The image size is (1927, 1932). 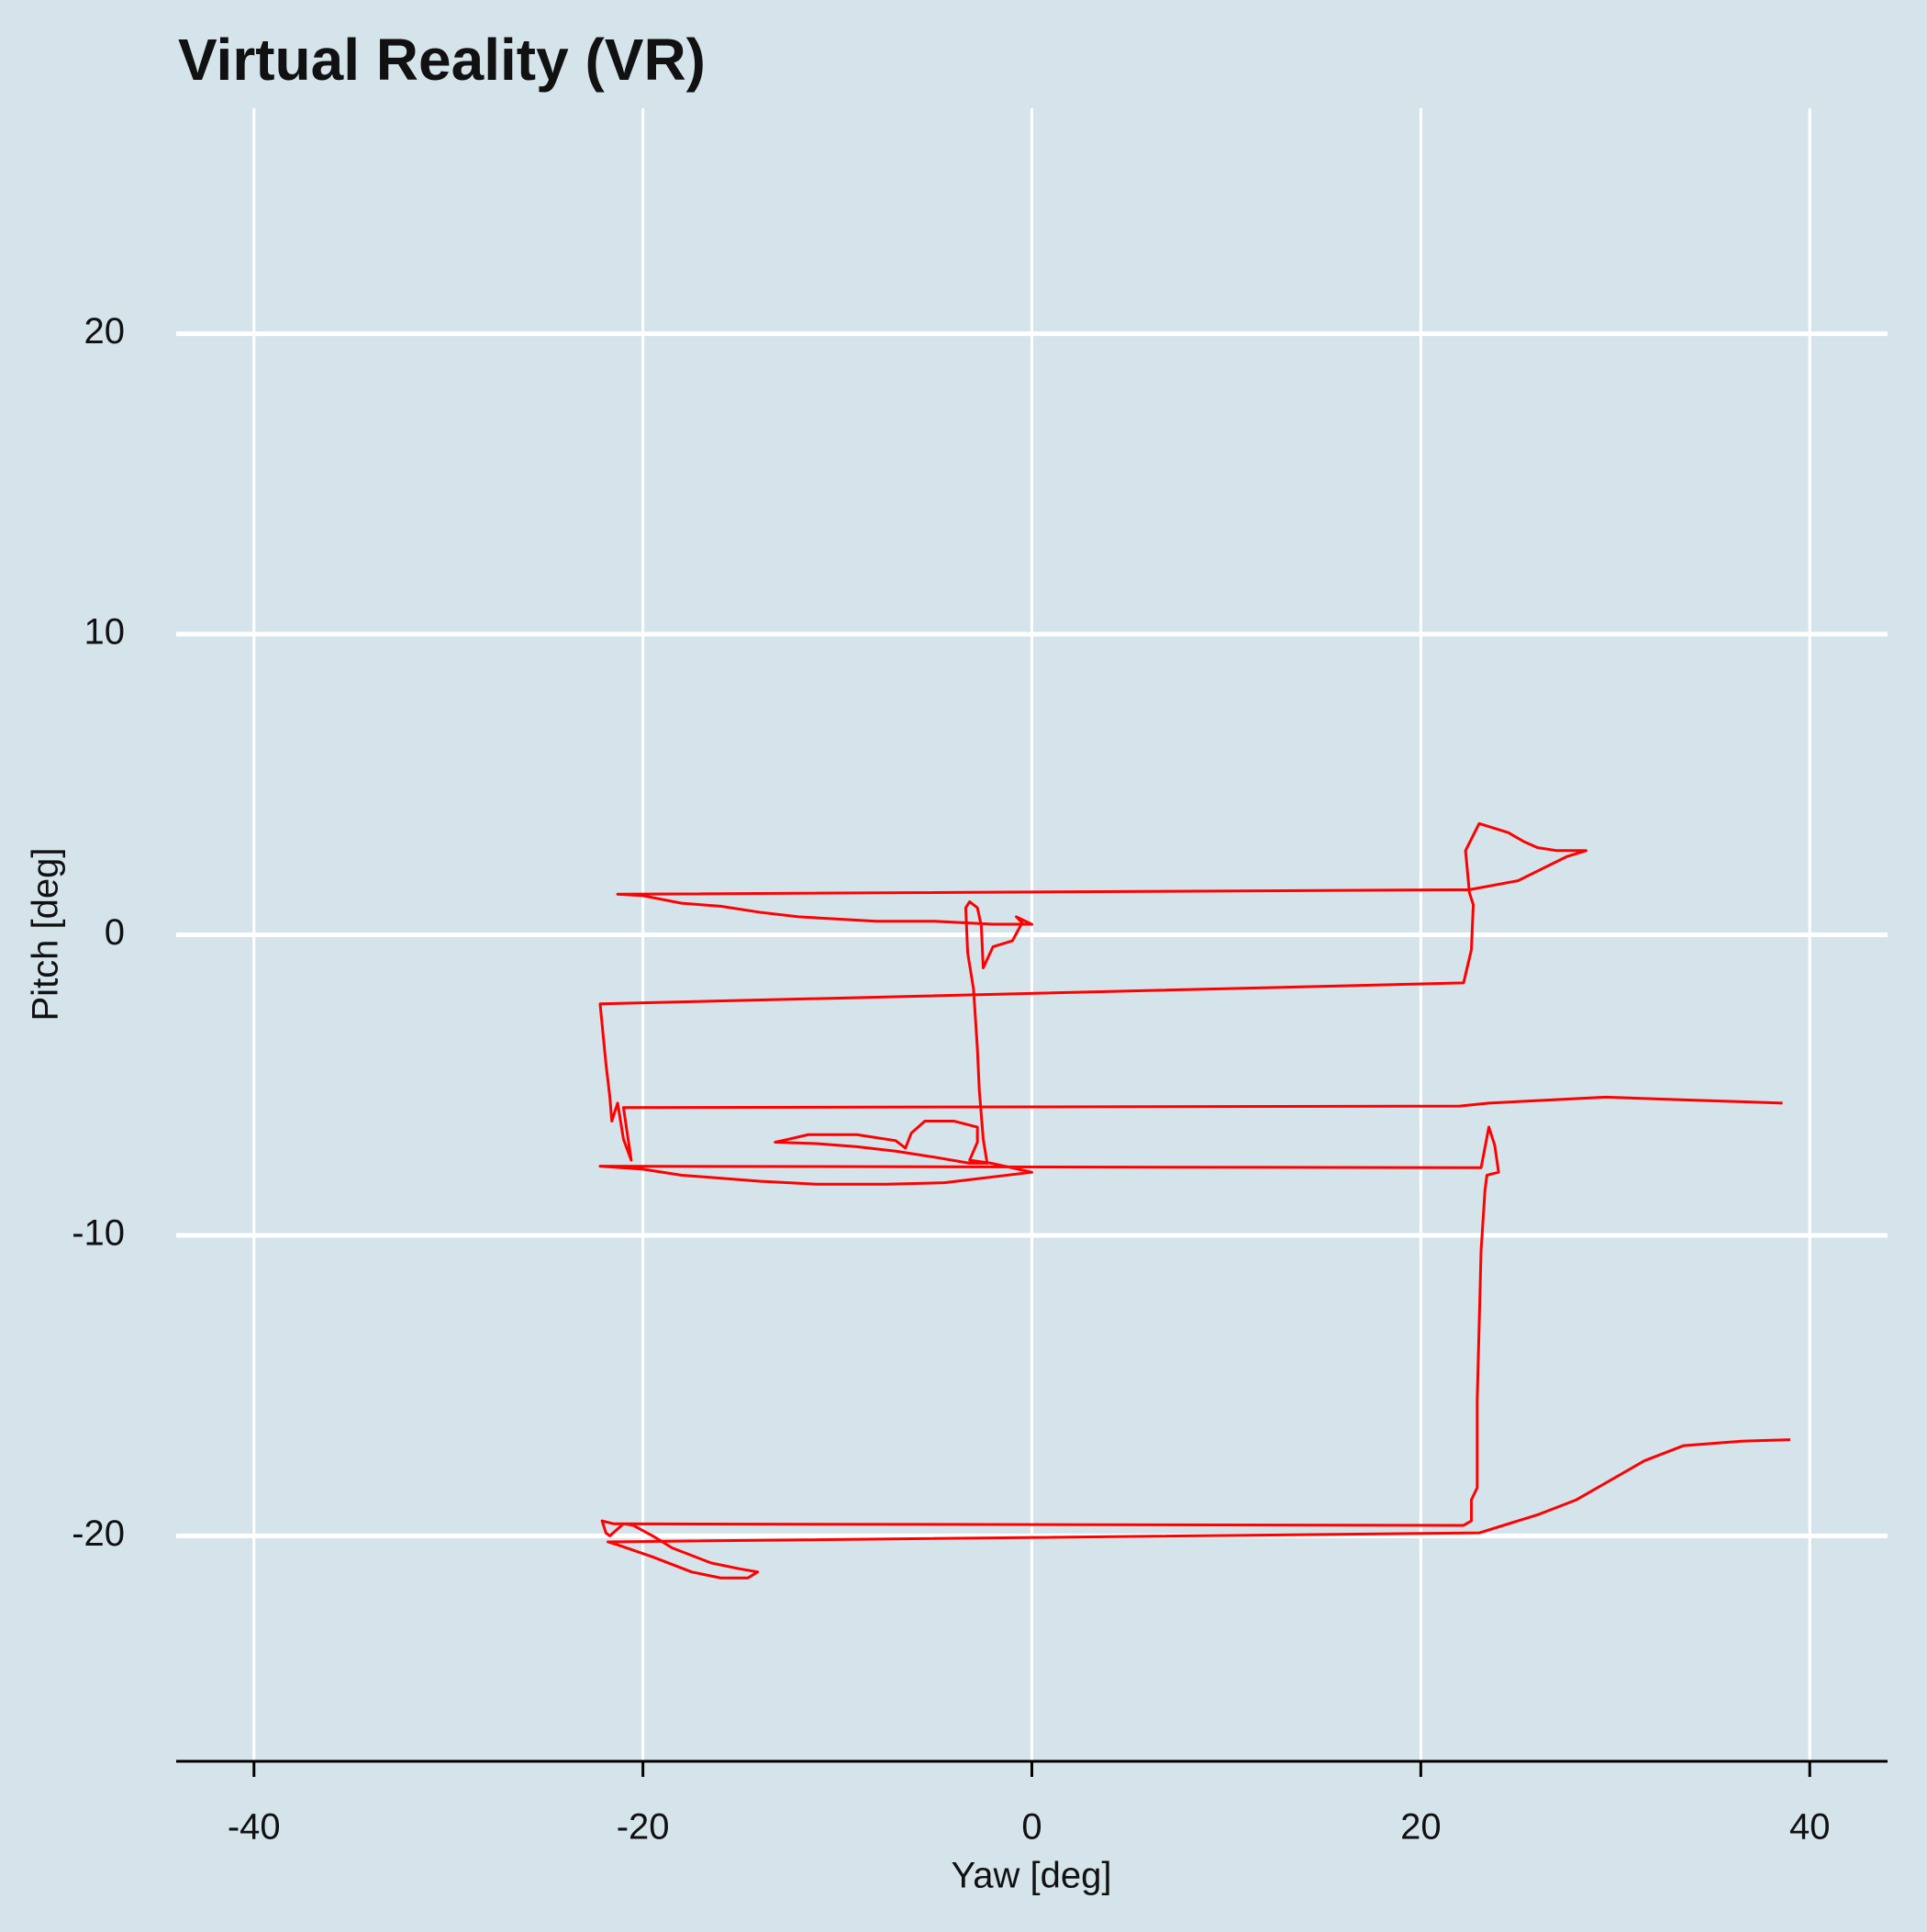 What do you see at coordinates (105, 331) in the screenshot?
I see `y-tick-label: 20` at bounding box center [105, 331].